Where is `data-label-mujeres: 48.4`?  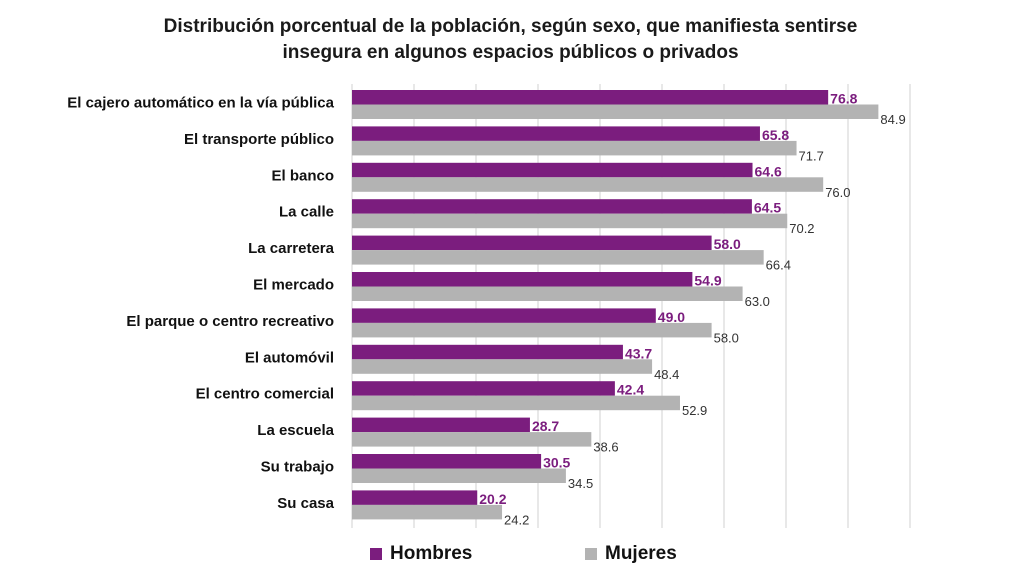
data-label-mujeres: 48.4 is located at coordinates (666, 374).